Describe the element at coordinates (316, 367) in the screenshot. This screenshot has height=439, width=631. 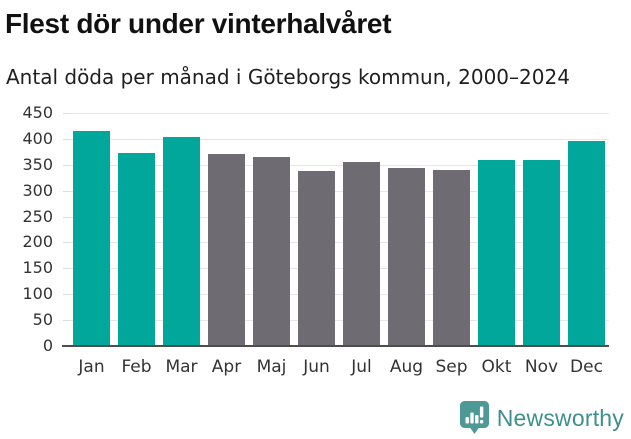
I see `x-tick-label-jun: Jun` at that location.